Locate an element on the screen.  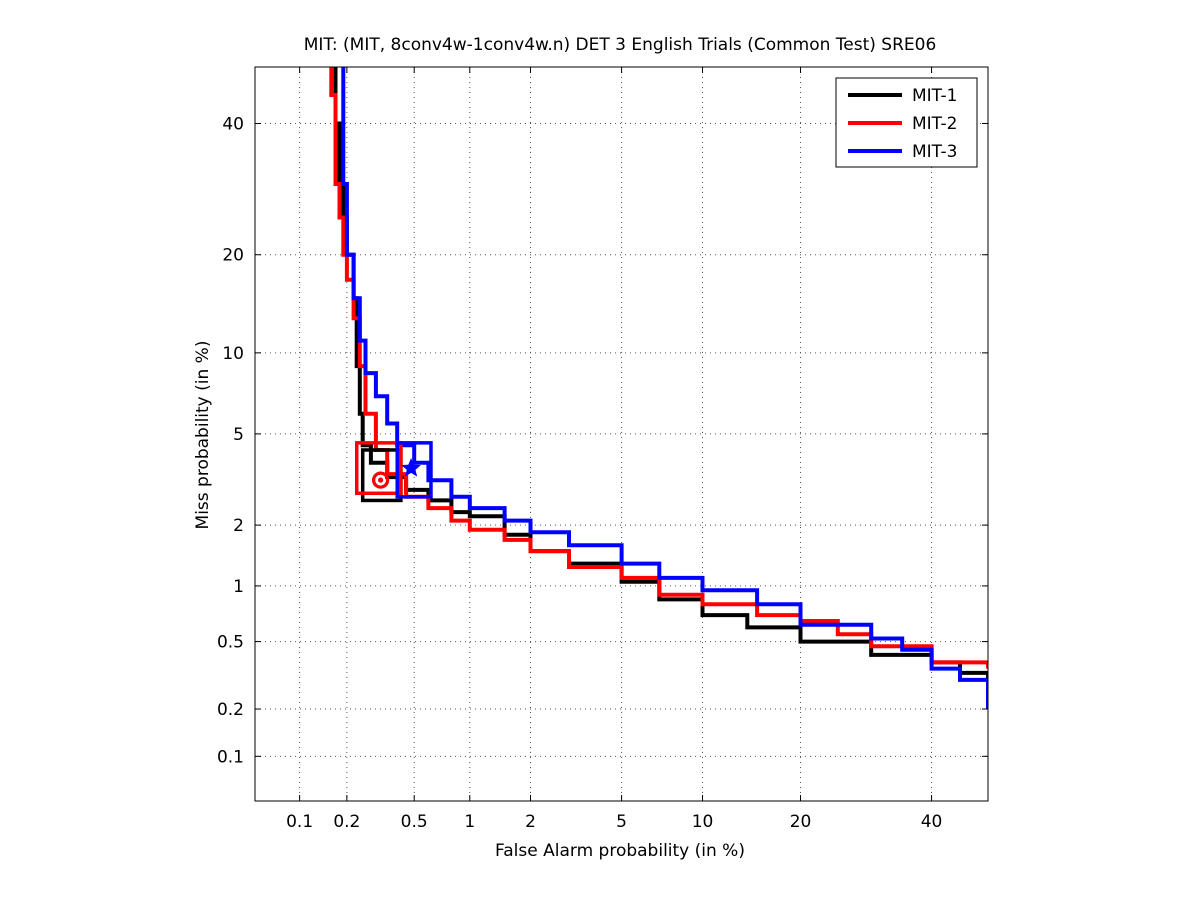
legend-label-mit-3: MIT-3 is located at coordinates (934, 152).